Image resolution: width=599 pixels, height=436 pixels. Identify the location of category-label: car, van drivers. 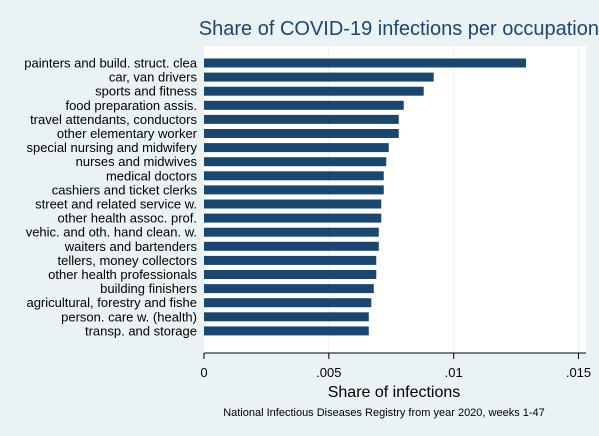
(153, 77).